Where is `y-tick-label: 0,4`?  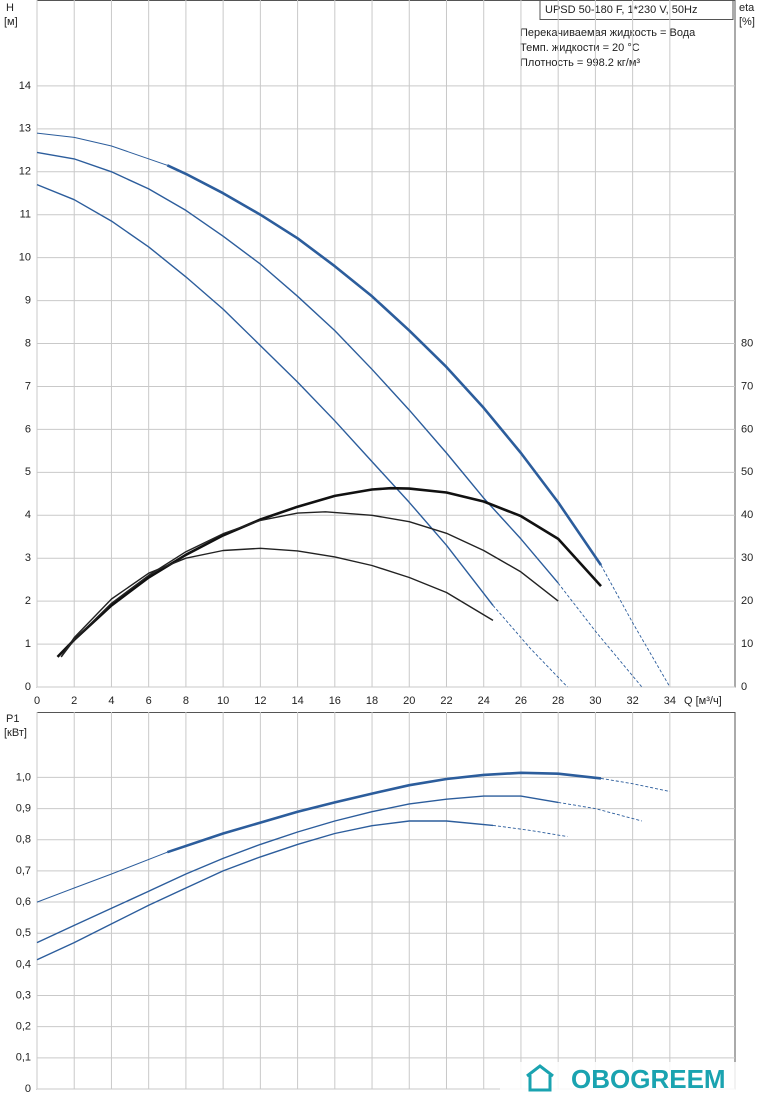
y-tick-label: 0,4 is located at coordinates (23, 964).